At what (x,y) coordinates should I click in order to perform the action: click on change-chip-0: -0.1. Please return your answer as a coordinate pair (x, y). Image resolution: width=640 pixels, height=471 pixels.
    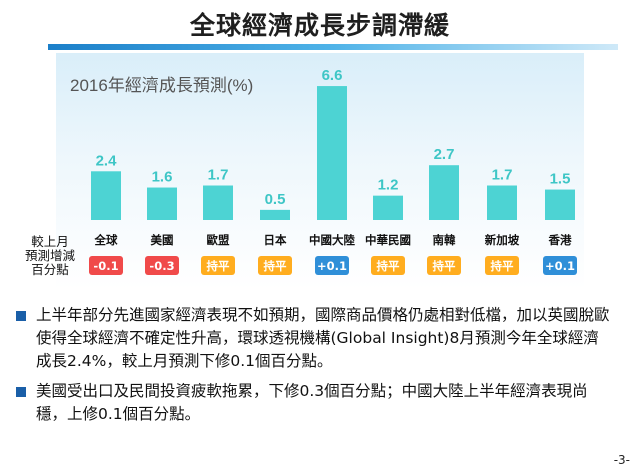
    Looking at the image, I should click on (106, 265).